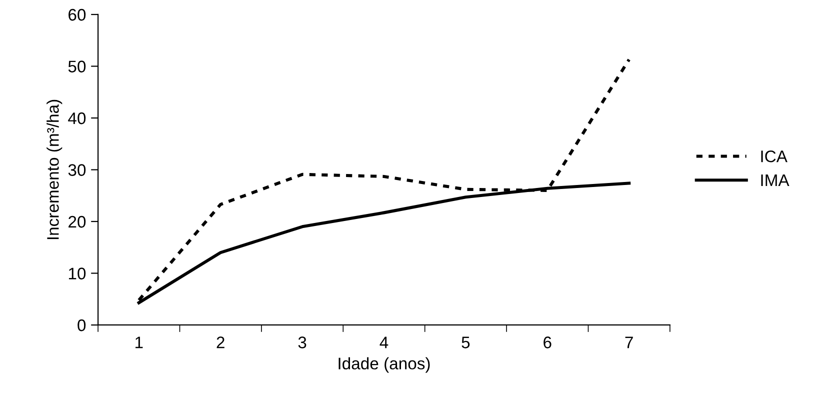 The height and width of the screenshot is (414, 817). Describe the element at coordinates (82, 325) in the screenshot. I see `y-tick-label: 0` at that location.